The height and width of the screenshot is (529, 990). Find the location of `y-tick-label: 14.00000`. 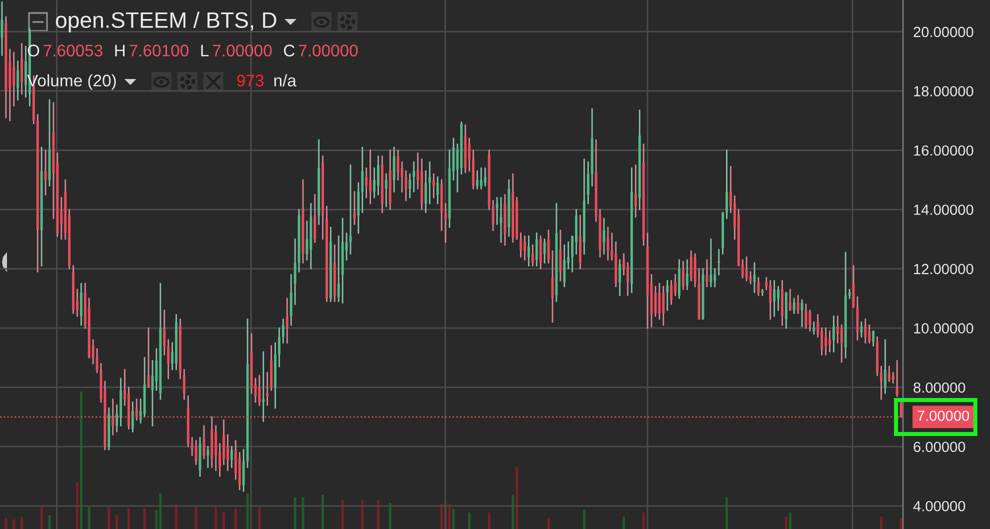

y-tick-label: 14.00000 is located at coordinates (944, 209).